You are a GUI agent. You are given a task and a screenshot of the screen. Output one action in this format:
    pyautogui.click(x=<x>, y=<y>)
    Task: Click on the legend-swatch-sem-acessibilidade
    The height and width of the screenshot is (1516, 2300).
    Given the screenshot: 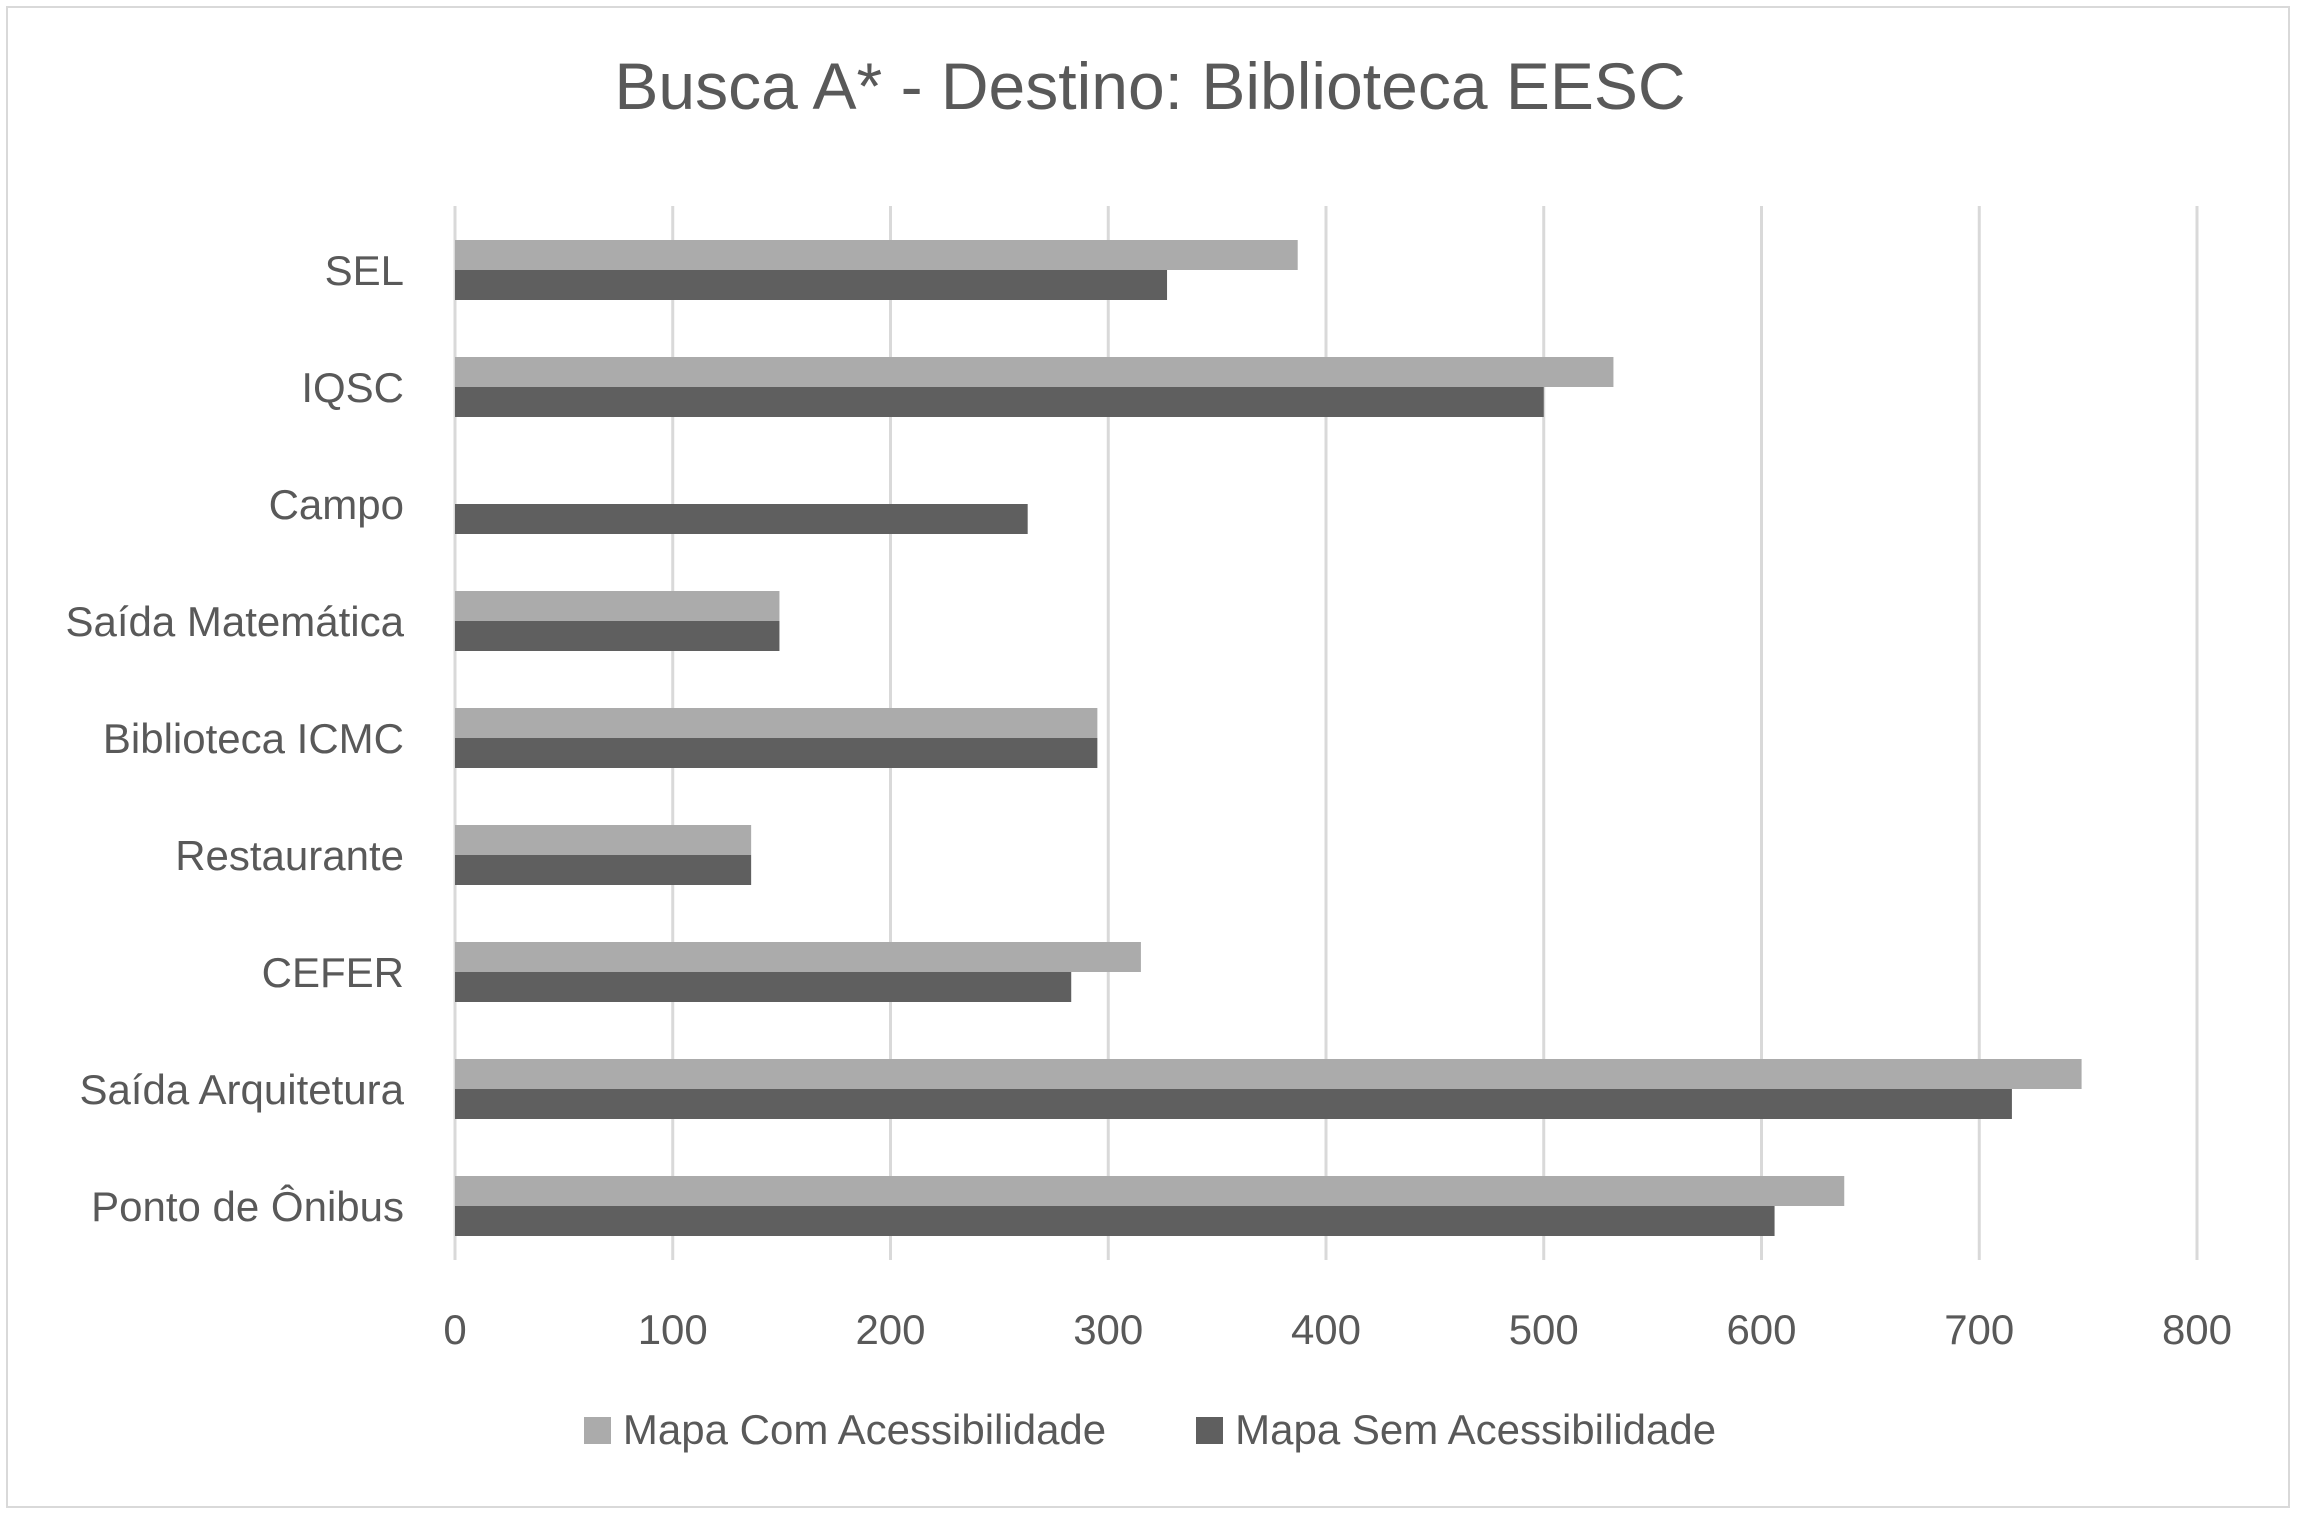 What is the action you would take?
    pyautogui.click(x=1210, y=1430)
    